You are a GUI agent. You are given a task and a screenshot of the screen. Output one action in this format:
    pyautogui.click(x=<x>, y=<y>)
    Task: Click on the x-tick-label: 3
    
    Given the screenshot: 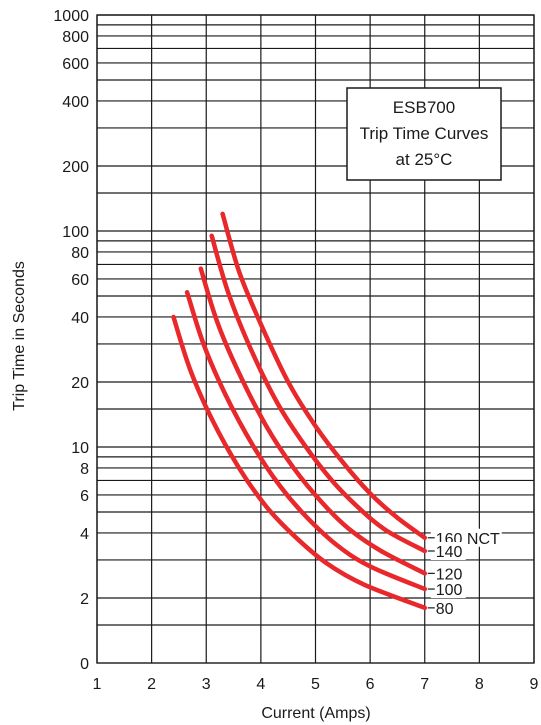 What is the action you would take?
    pyautogui.click(x=206, y=684)
    